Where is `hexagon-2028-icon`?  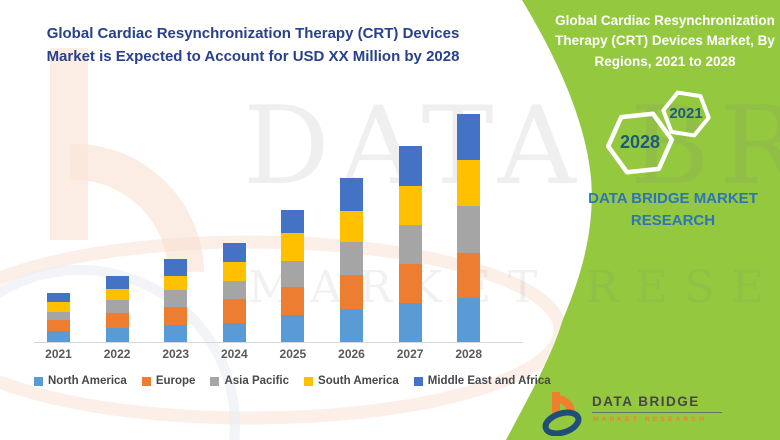 hexagon-2028-icon is located at coordinates (640, 143).